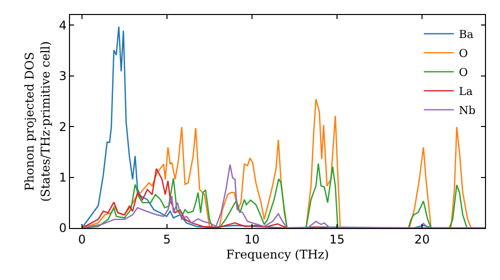 This screenshot has height=280, width=500. I want to click on x-tick-label: 0, so click(82, 239).